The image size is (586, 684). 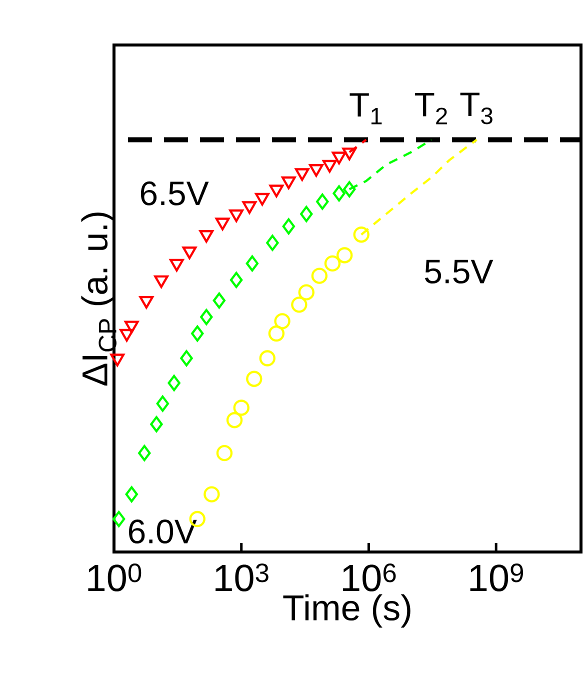 What do you see at coordinates (431, 108) in the screenshot?
I see `annotation: T$_{2}$` at bounding box center [431, 108].